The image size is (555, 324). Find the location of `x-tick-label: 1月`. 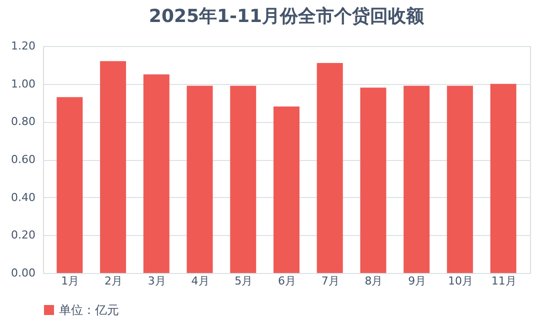

x-tick-label: 1月 is located at coordinates (70, 281).